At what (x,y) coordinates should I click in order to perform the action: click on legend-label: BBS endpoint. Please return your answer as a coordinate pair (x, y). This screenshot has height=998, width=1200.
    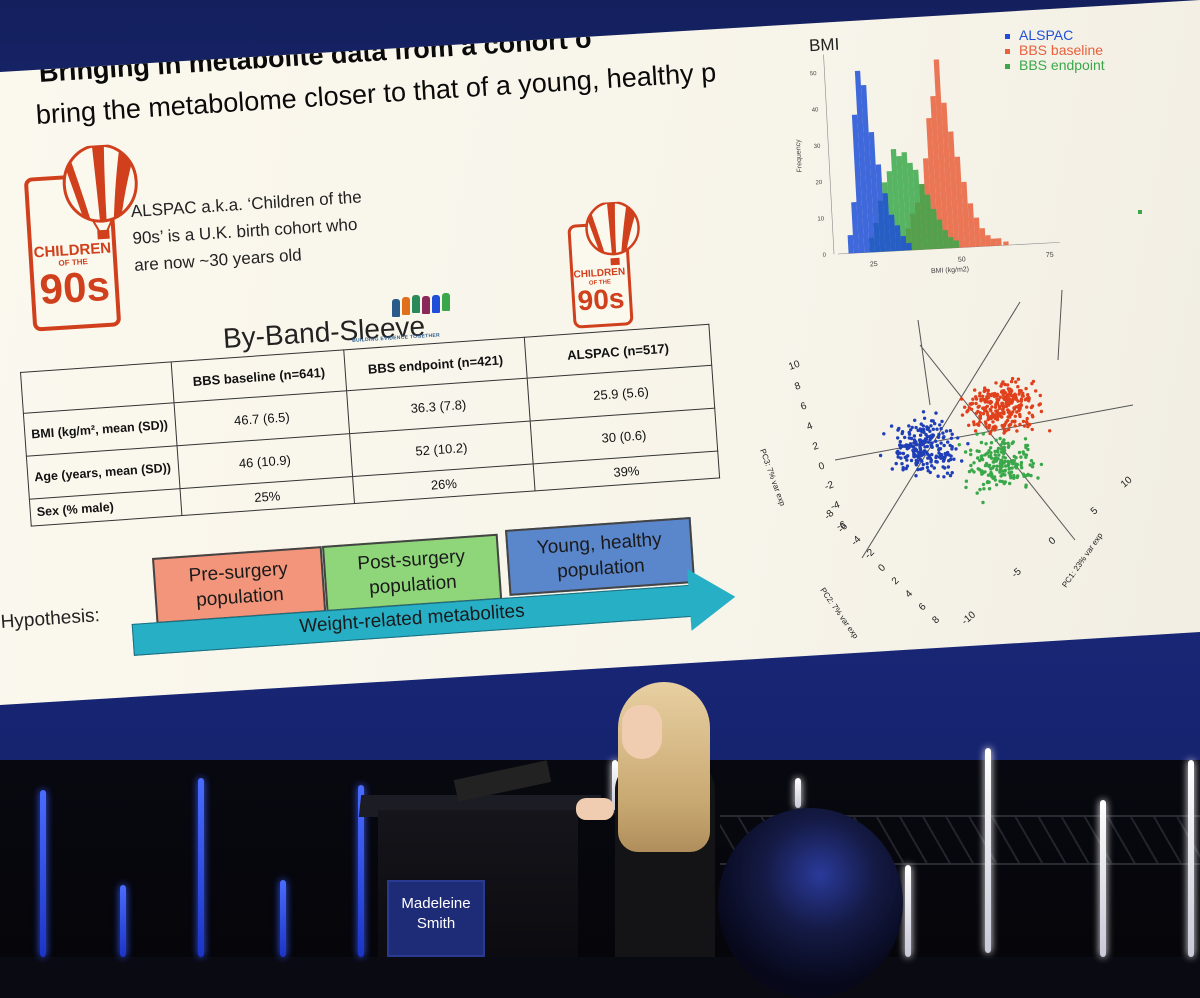
    Looking at the image, I should click on (1062, 65).